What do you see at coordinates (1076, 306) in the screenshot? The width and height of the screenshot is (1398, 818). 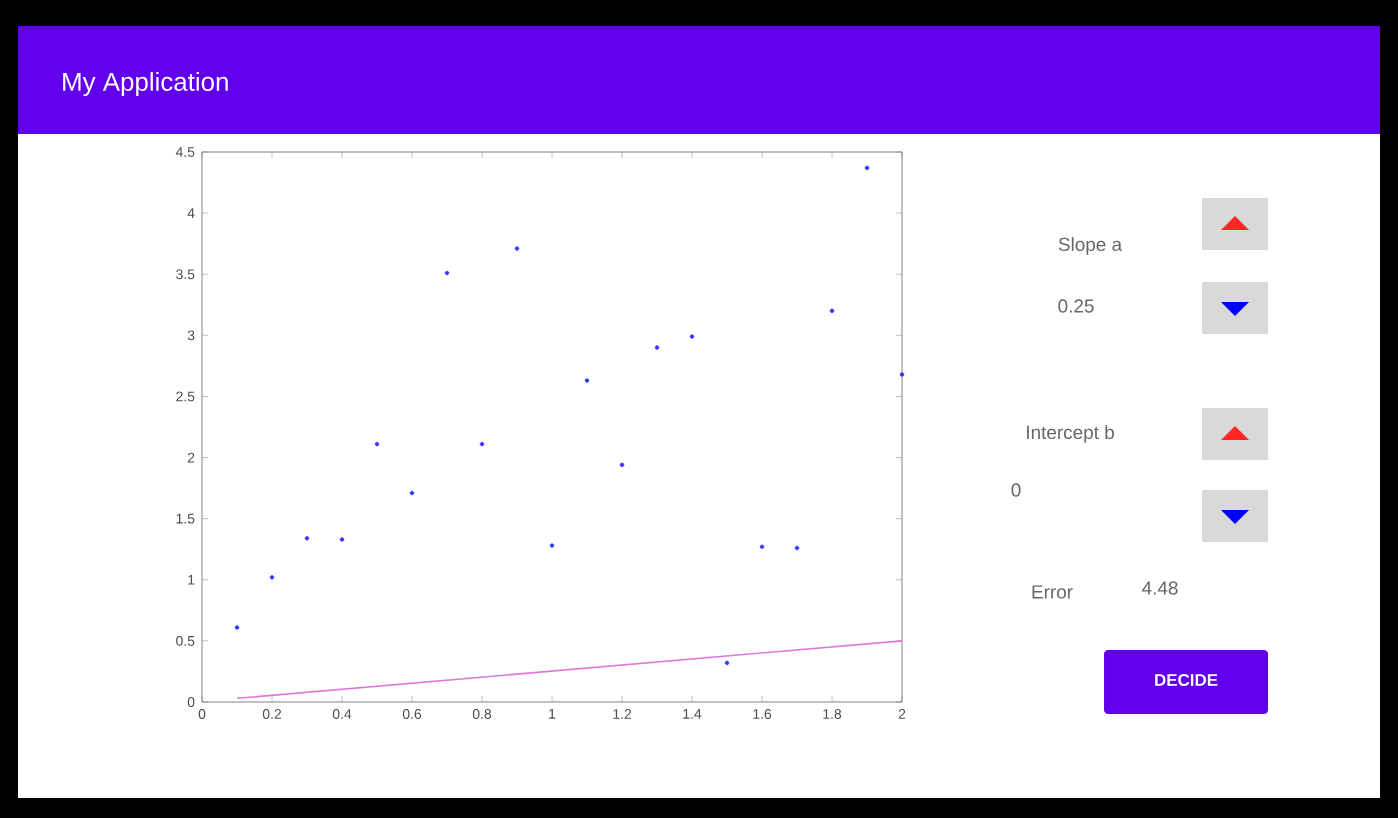 I see `text: 0.25` at bounding box center [1076, 306].